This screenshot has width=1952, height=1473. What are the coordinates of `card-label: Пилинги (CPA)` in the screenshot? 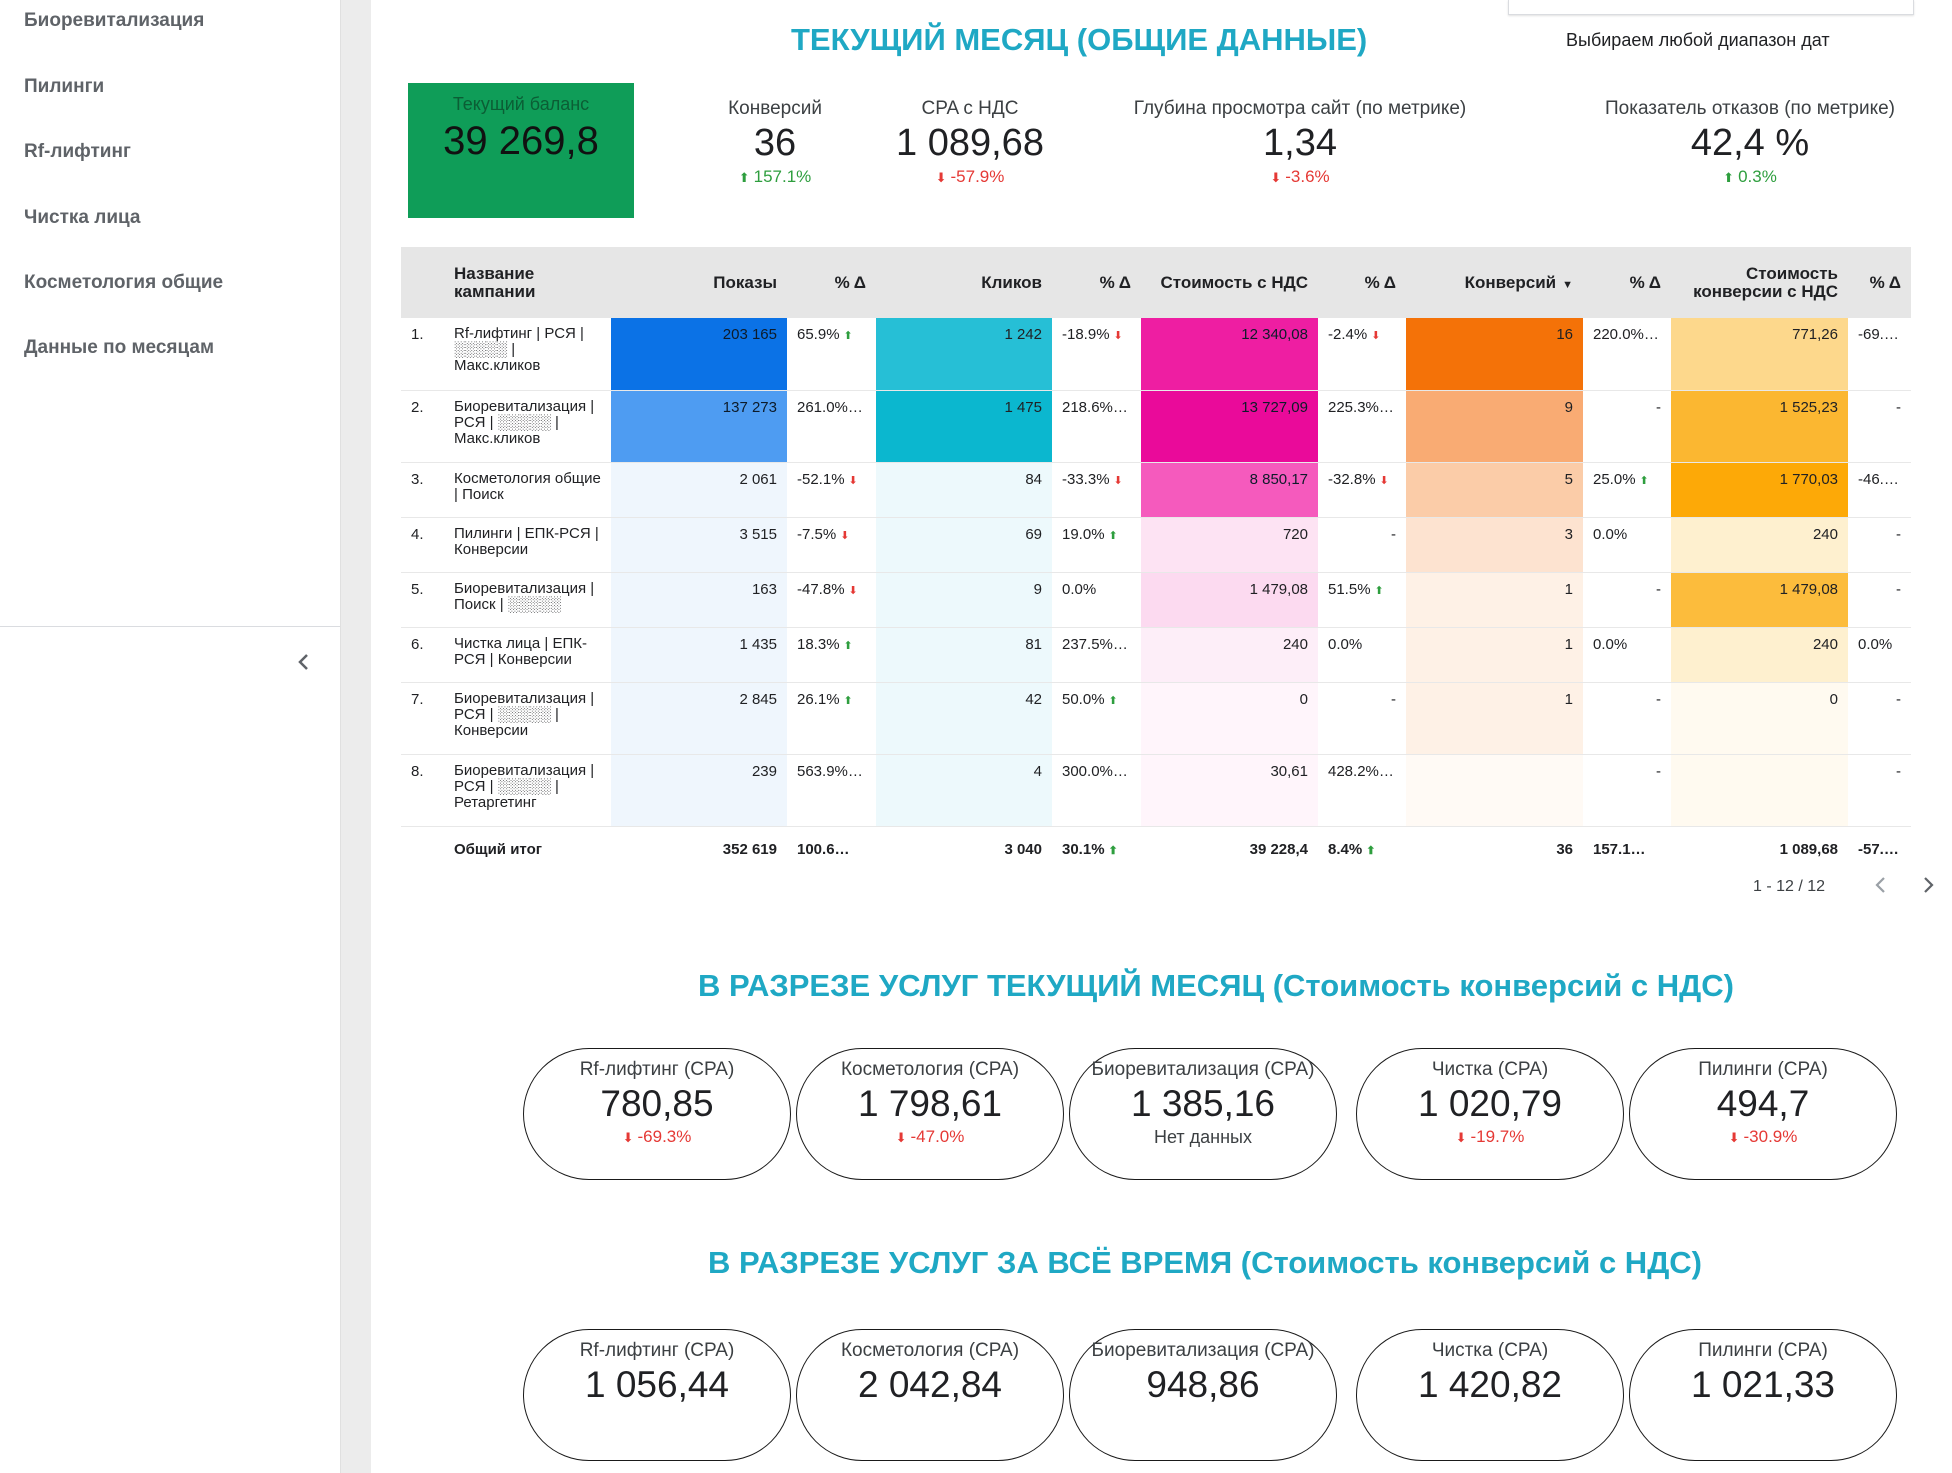 It's located at (1763, 1350).